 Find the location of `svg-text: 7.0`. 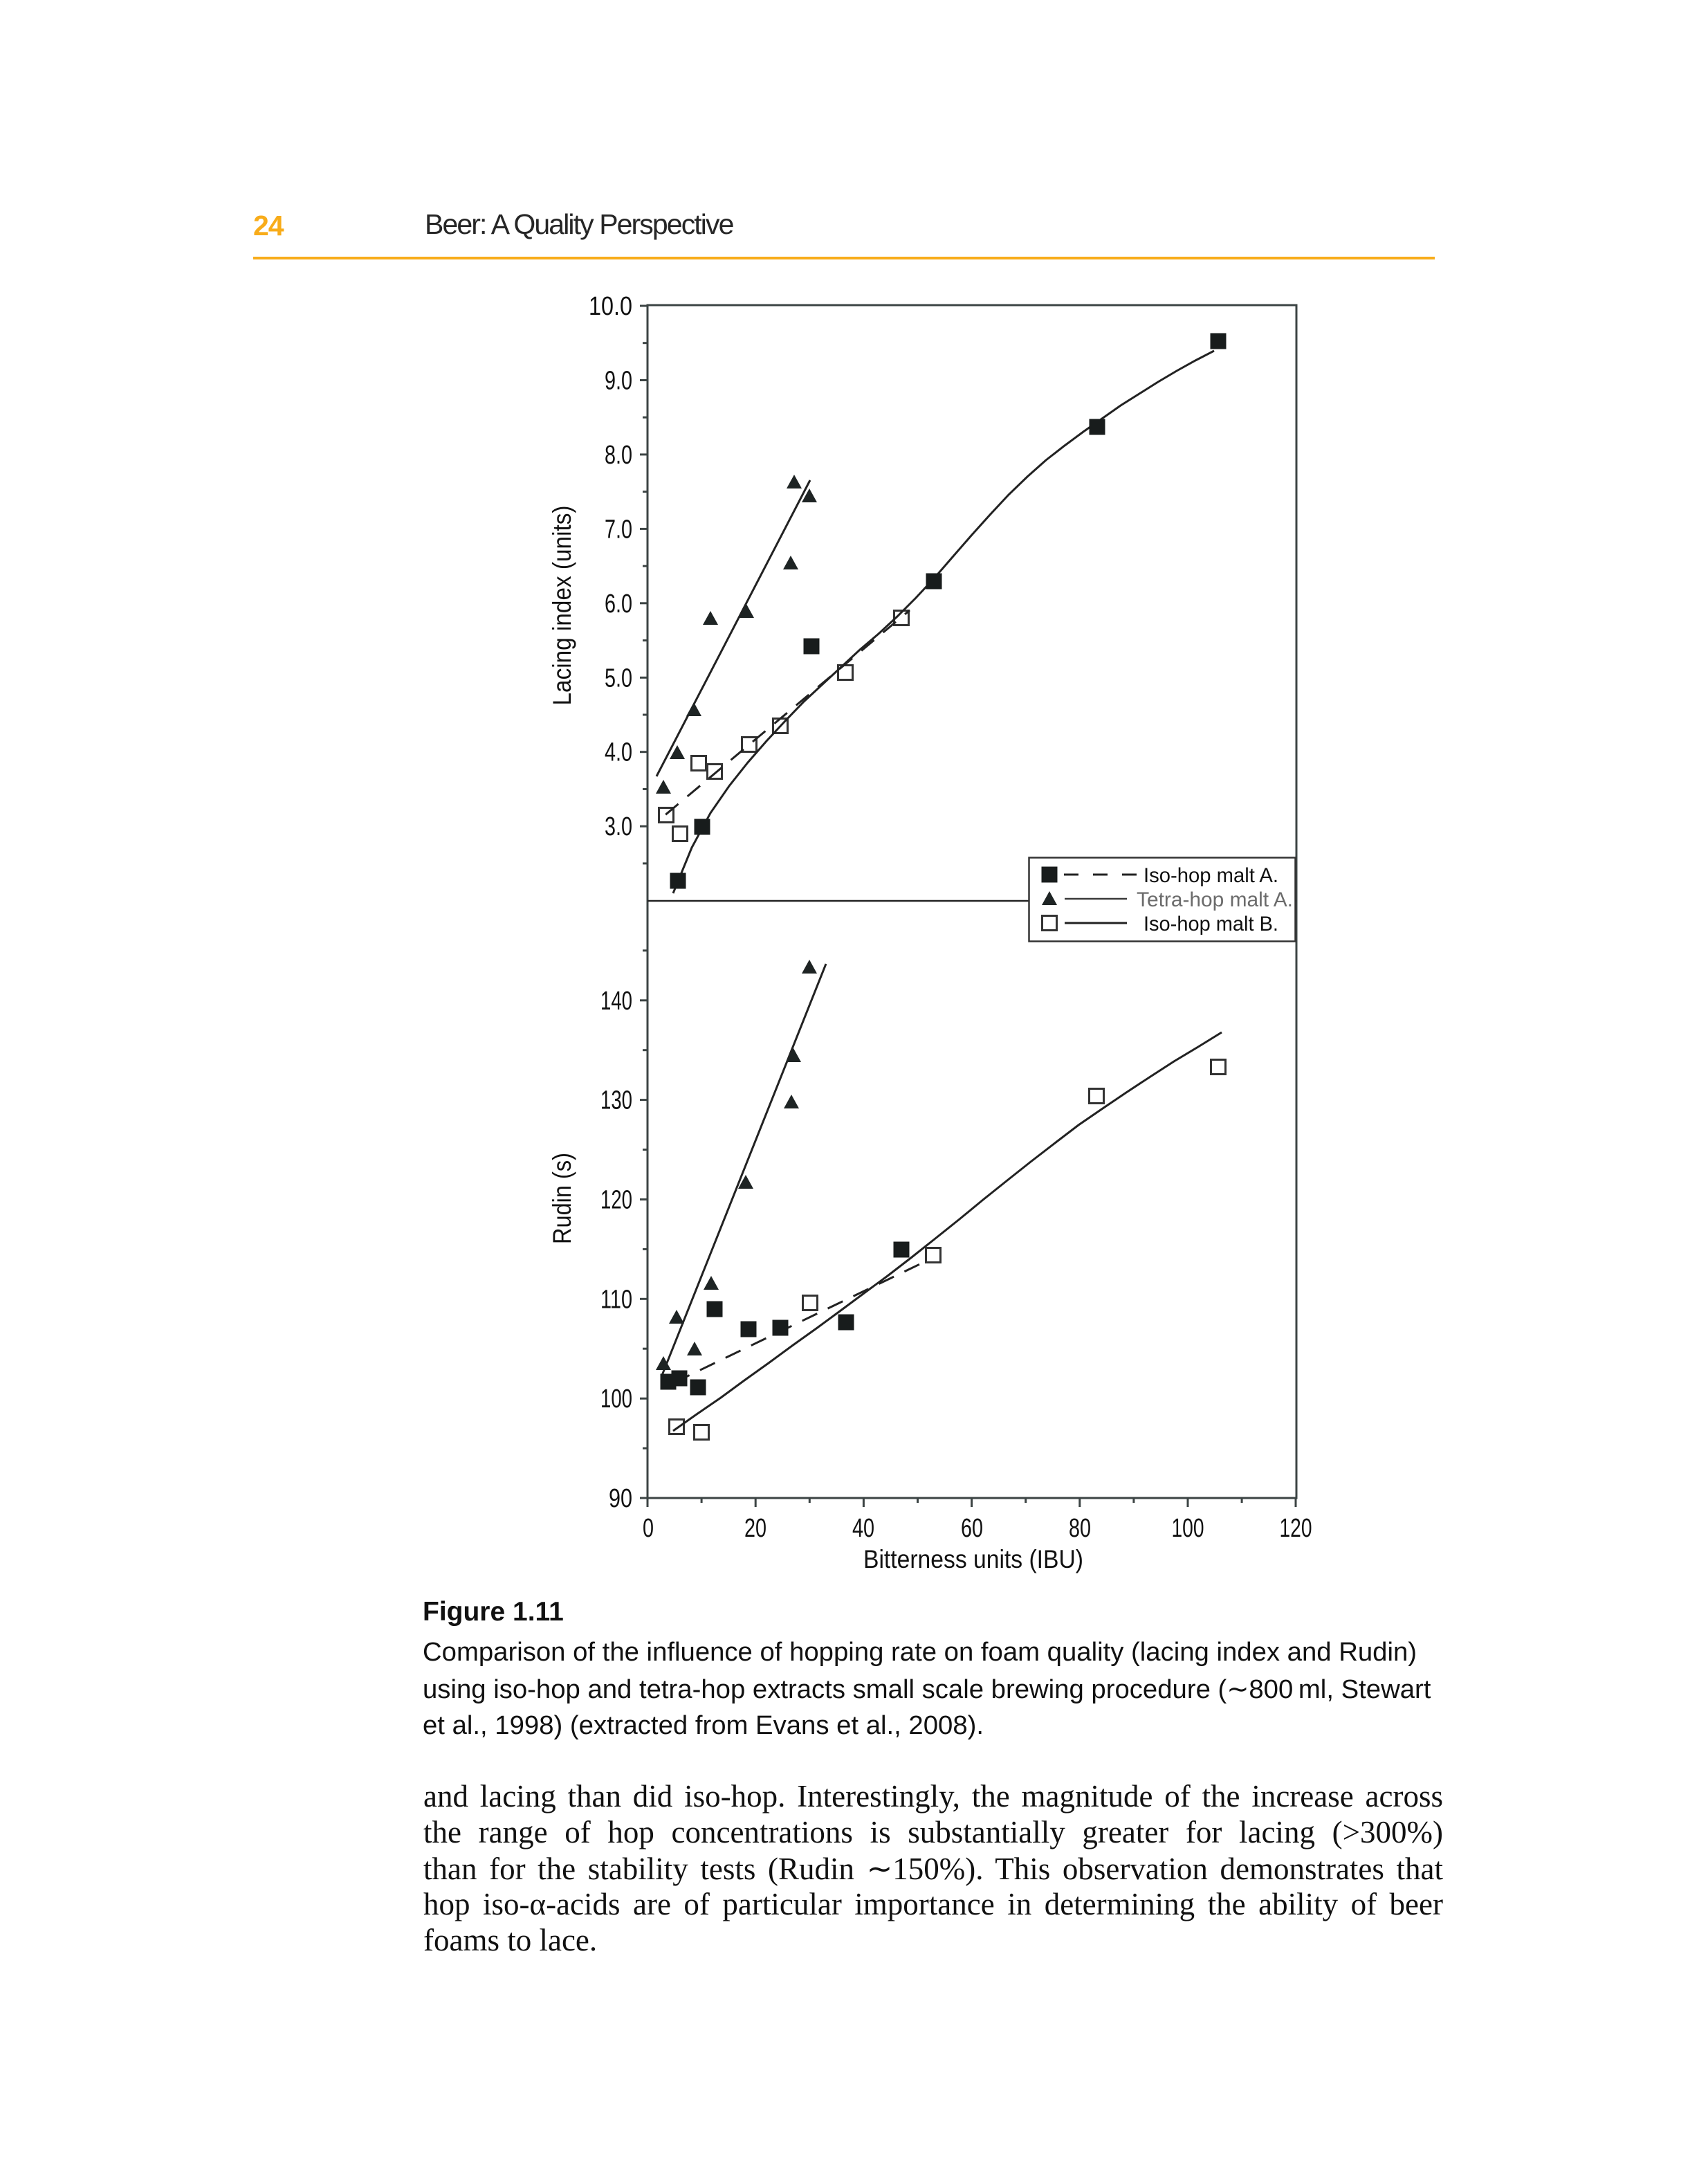

svg-text: 7.0 is located at coordinates (619, 529).